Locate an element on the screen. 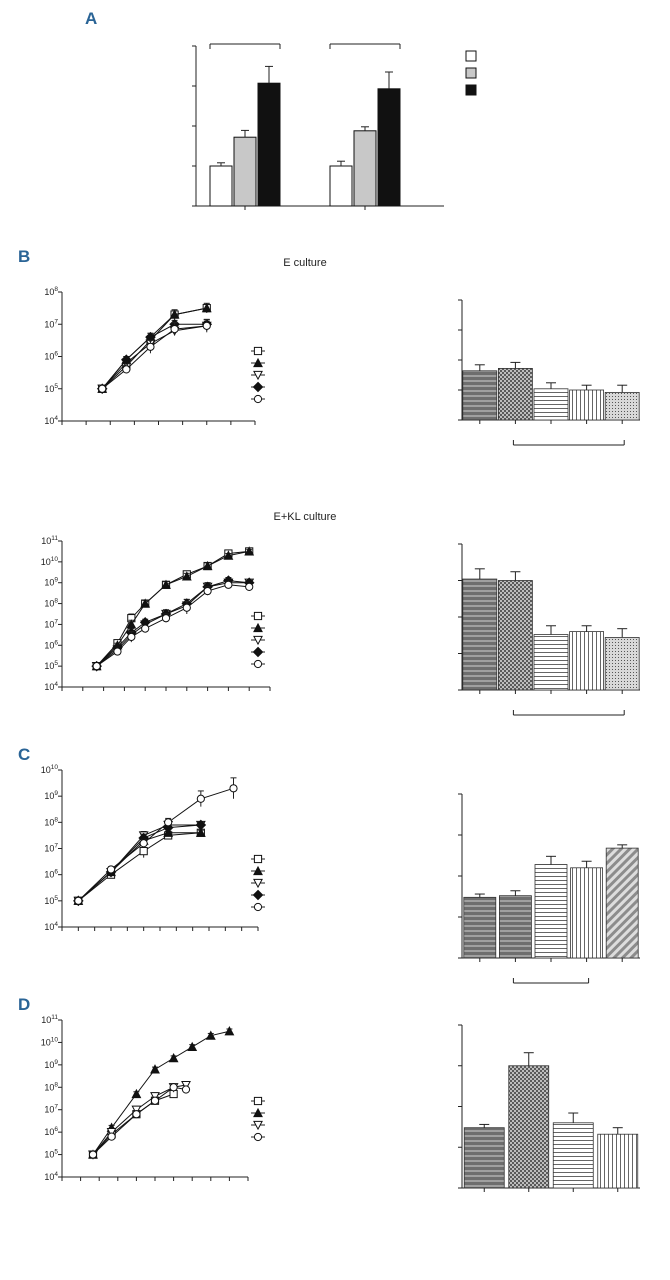  subtitle-e-culture: E culture is located at coordinates (304, 263).